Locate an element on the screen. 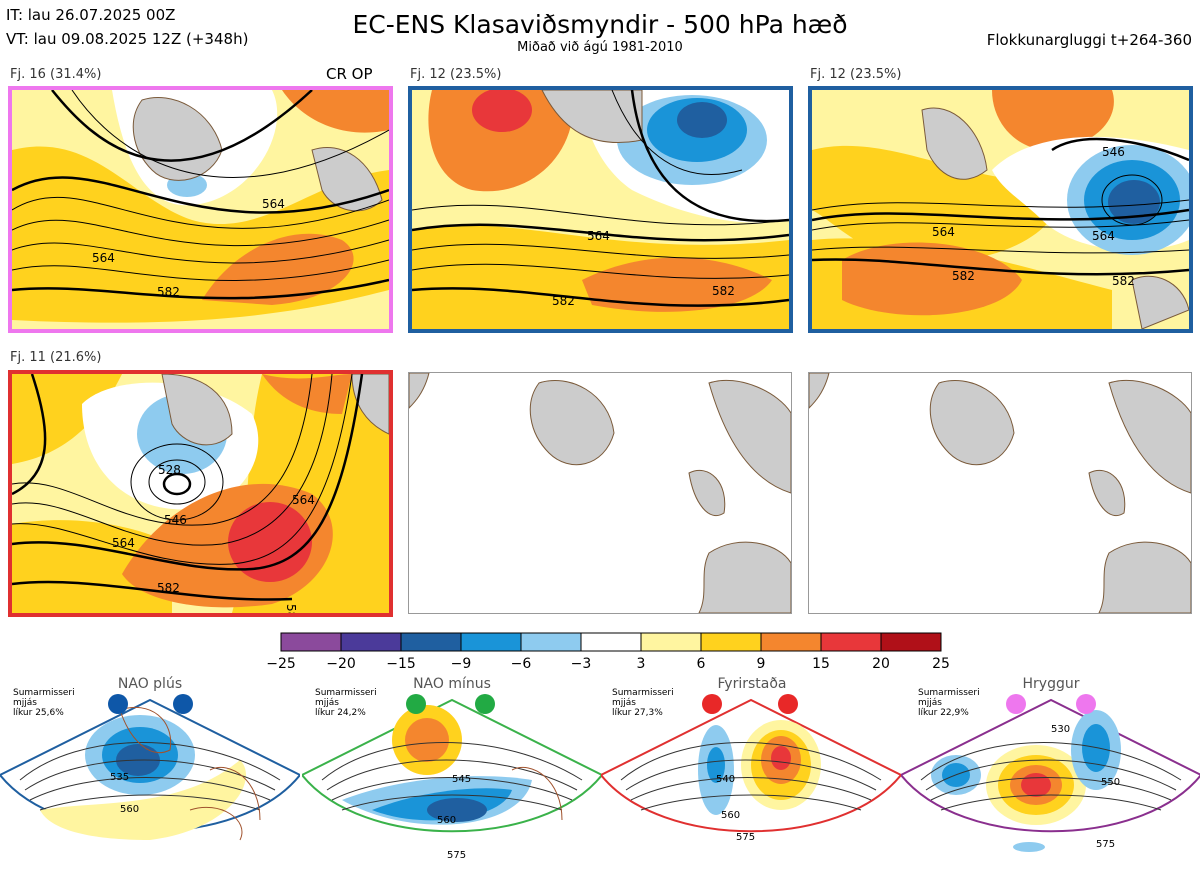 The height and width of the screenshot is (871, 1200). colorbar-tick-label: 25 is located at coordinates (941, 664).